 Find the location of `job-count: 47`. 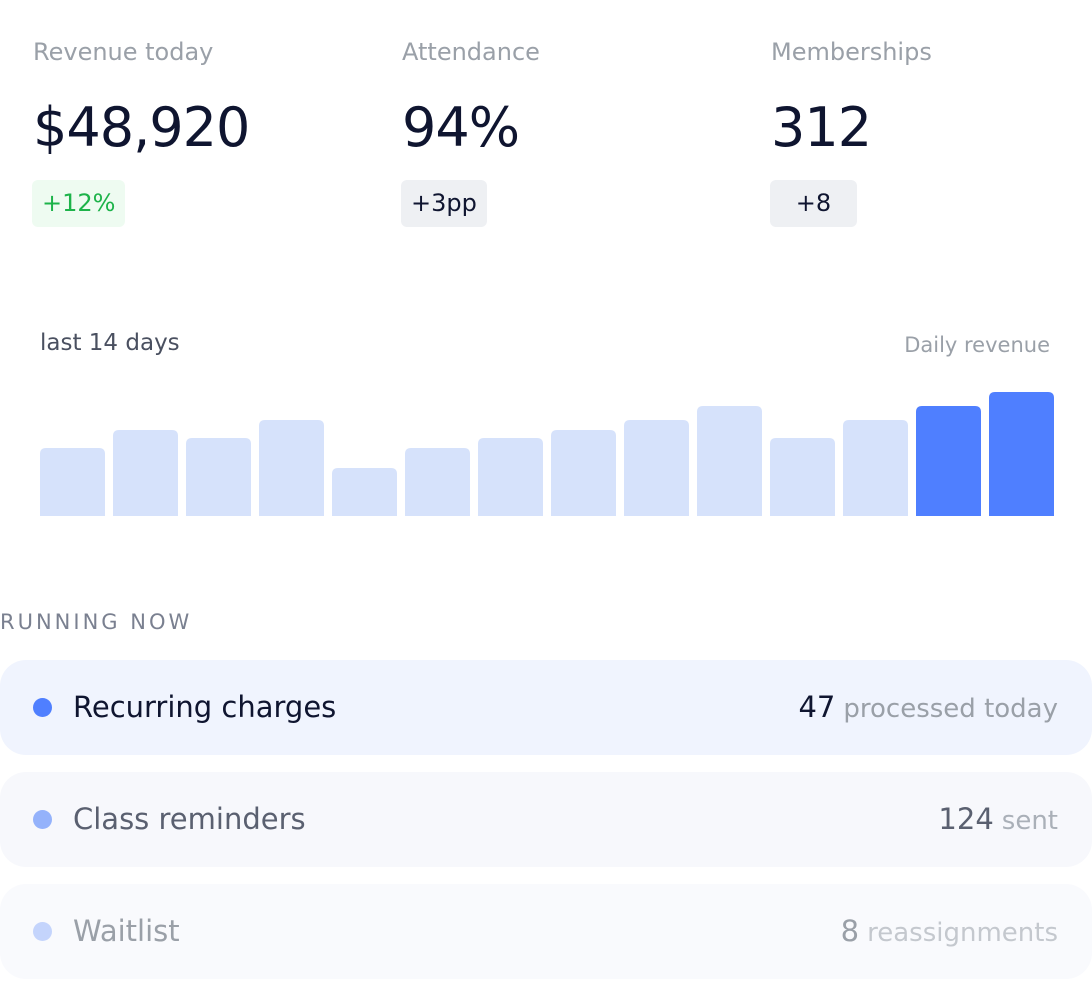

job-count: 47 is located at coordinates (817, 707).